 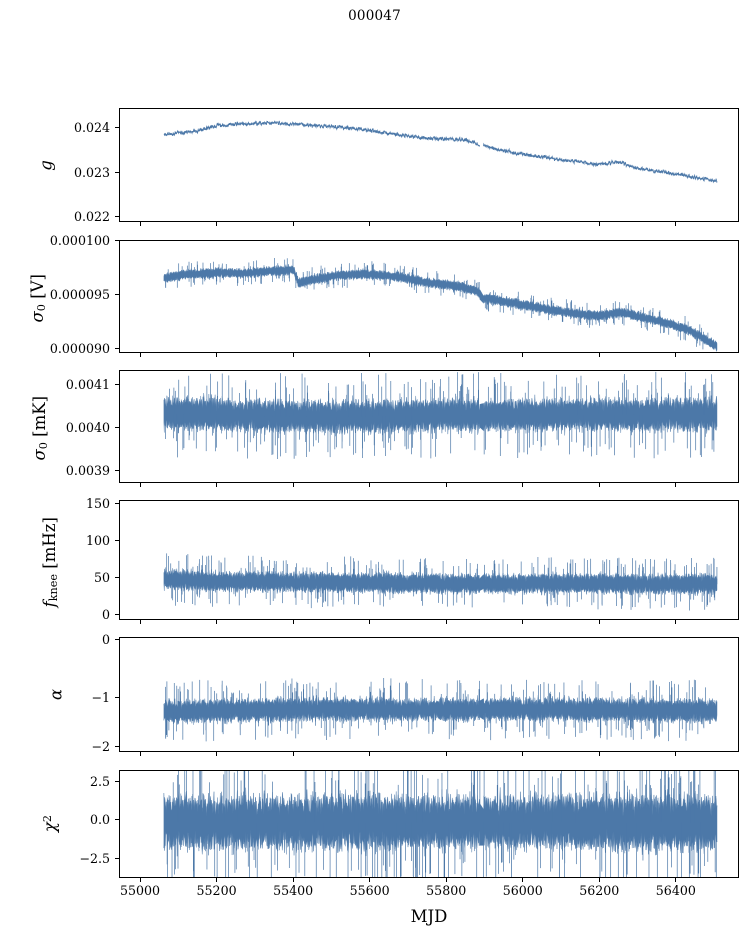 I want to click on ytick-fknee-0: 0, so click(x=105, y=614).